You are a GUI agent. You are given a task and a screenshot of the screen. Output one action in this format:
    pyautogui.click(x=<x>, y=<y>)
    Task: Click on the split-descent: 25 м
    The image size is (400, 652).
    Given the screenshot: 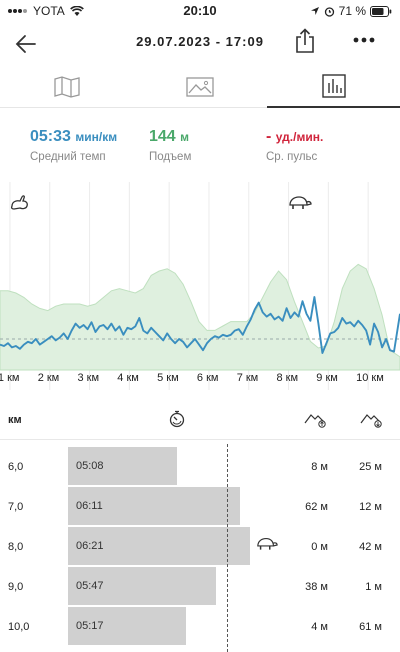 What is the action you would take?
    pyautogui.click(x=370, y=467)
    